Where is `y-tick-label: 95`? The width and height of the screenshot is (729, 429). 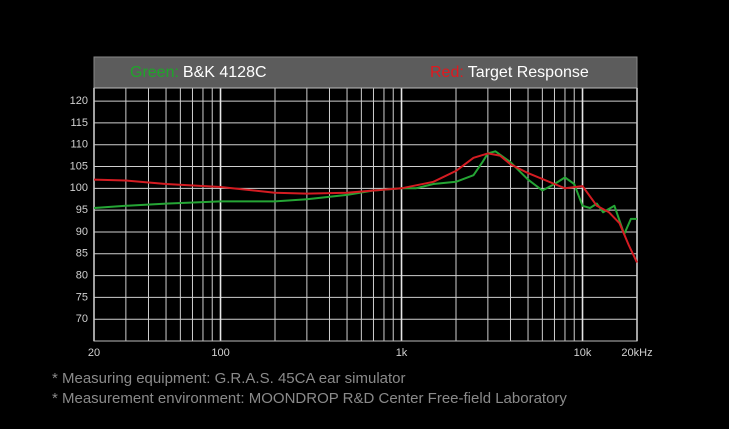 y-tick-label: 95 is located at coordinates (82, 210).